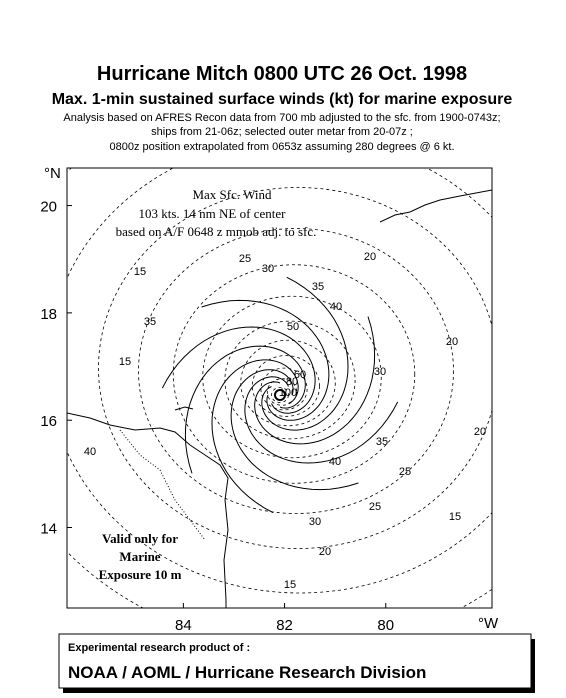 The image size is (566, 698). I want to click on center, so click(280, 395).